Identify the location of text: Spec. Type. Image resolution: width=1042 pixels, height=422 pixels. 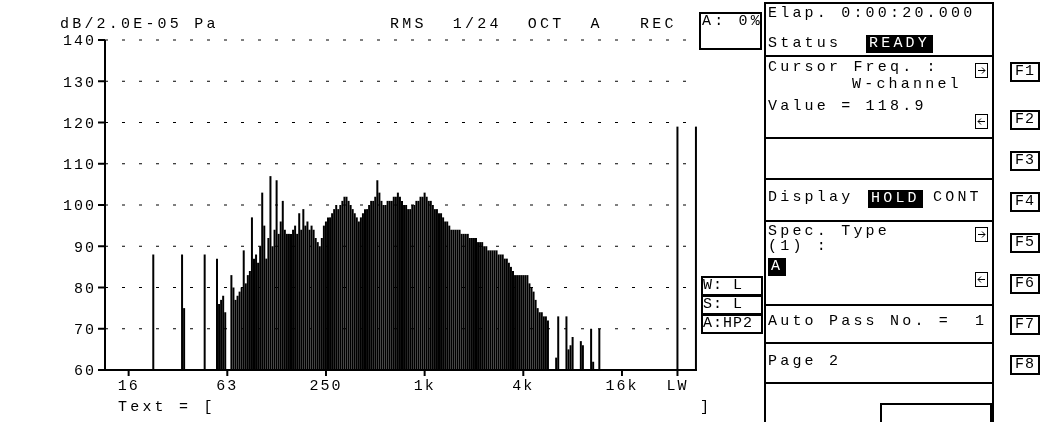
(829, 231).